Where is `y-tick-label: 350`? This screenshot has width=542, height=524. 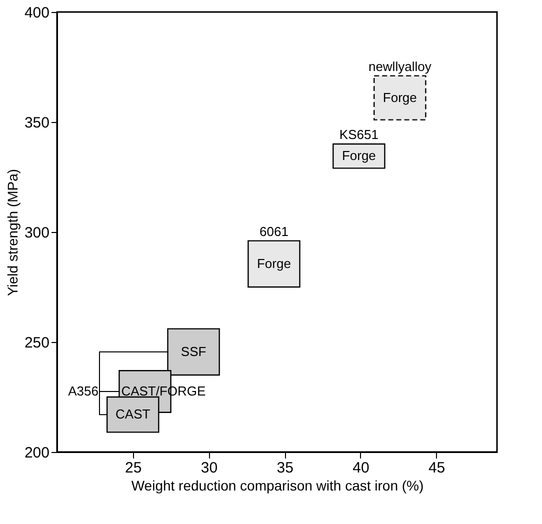 y-tick-label: 350 is located at coordinates (37, 123).